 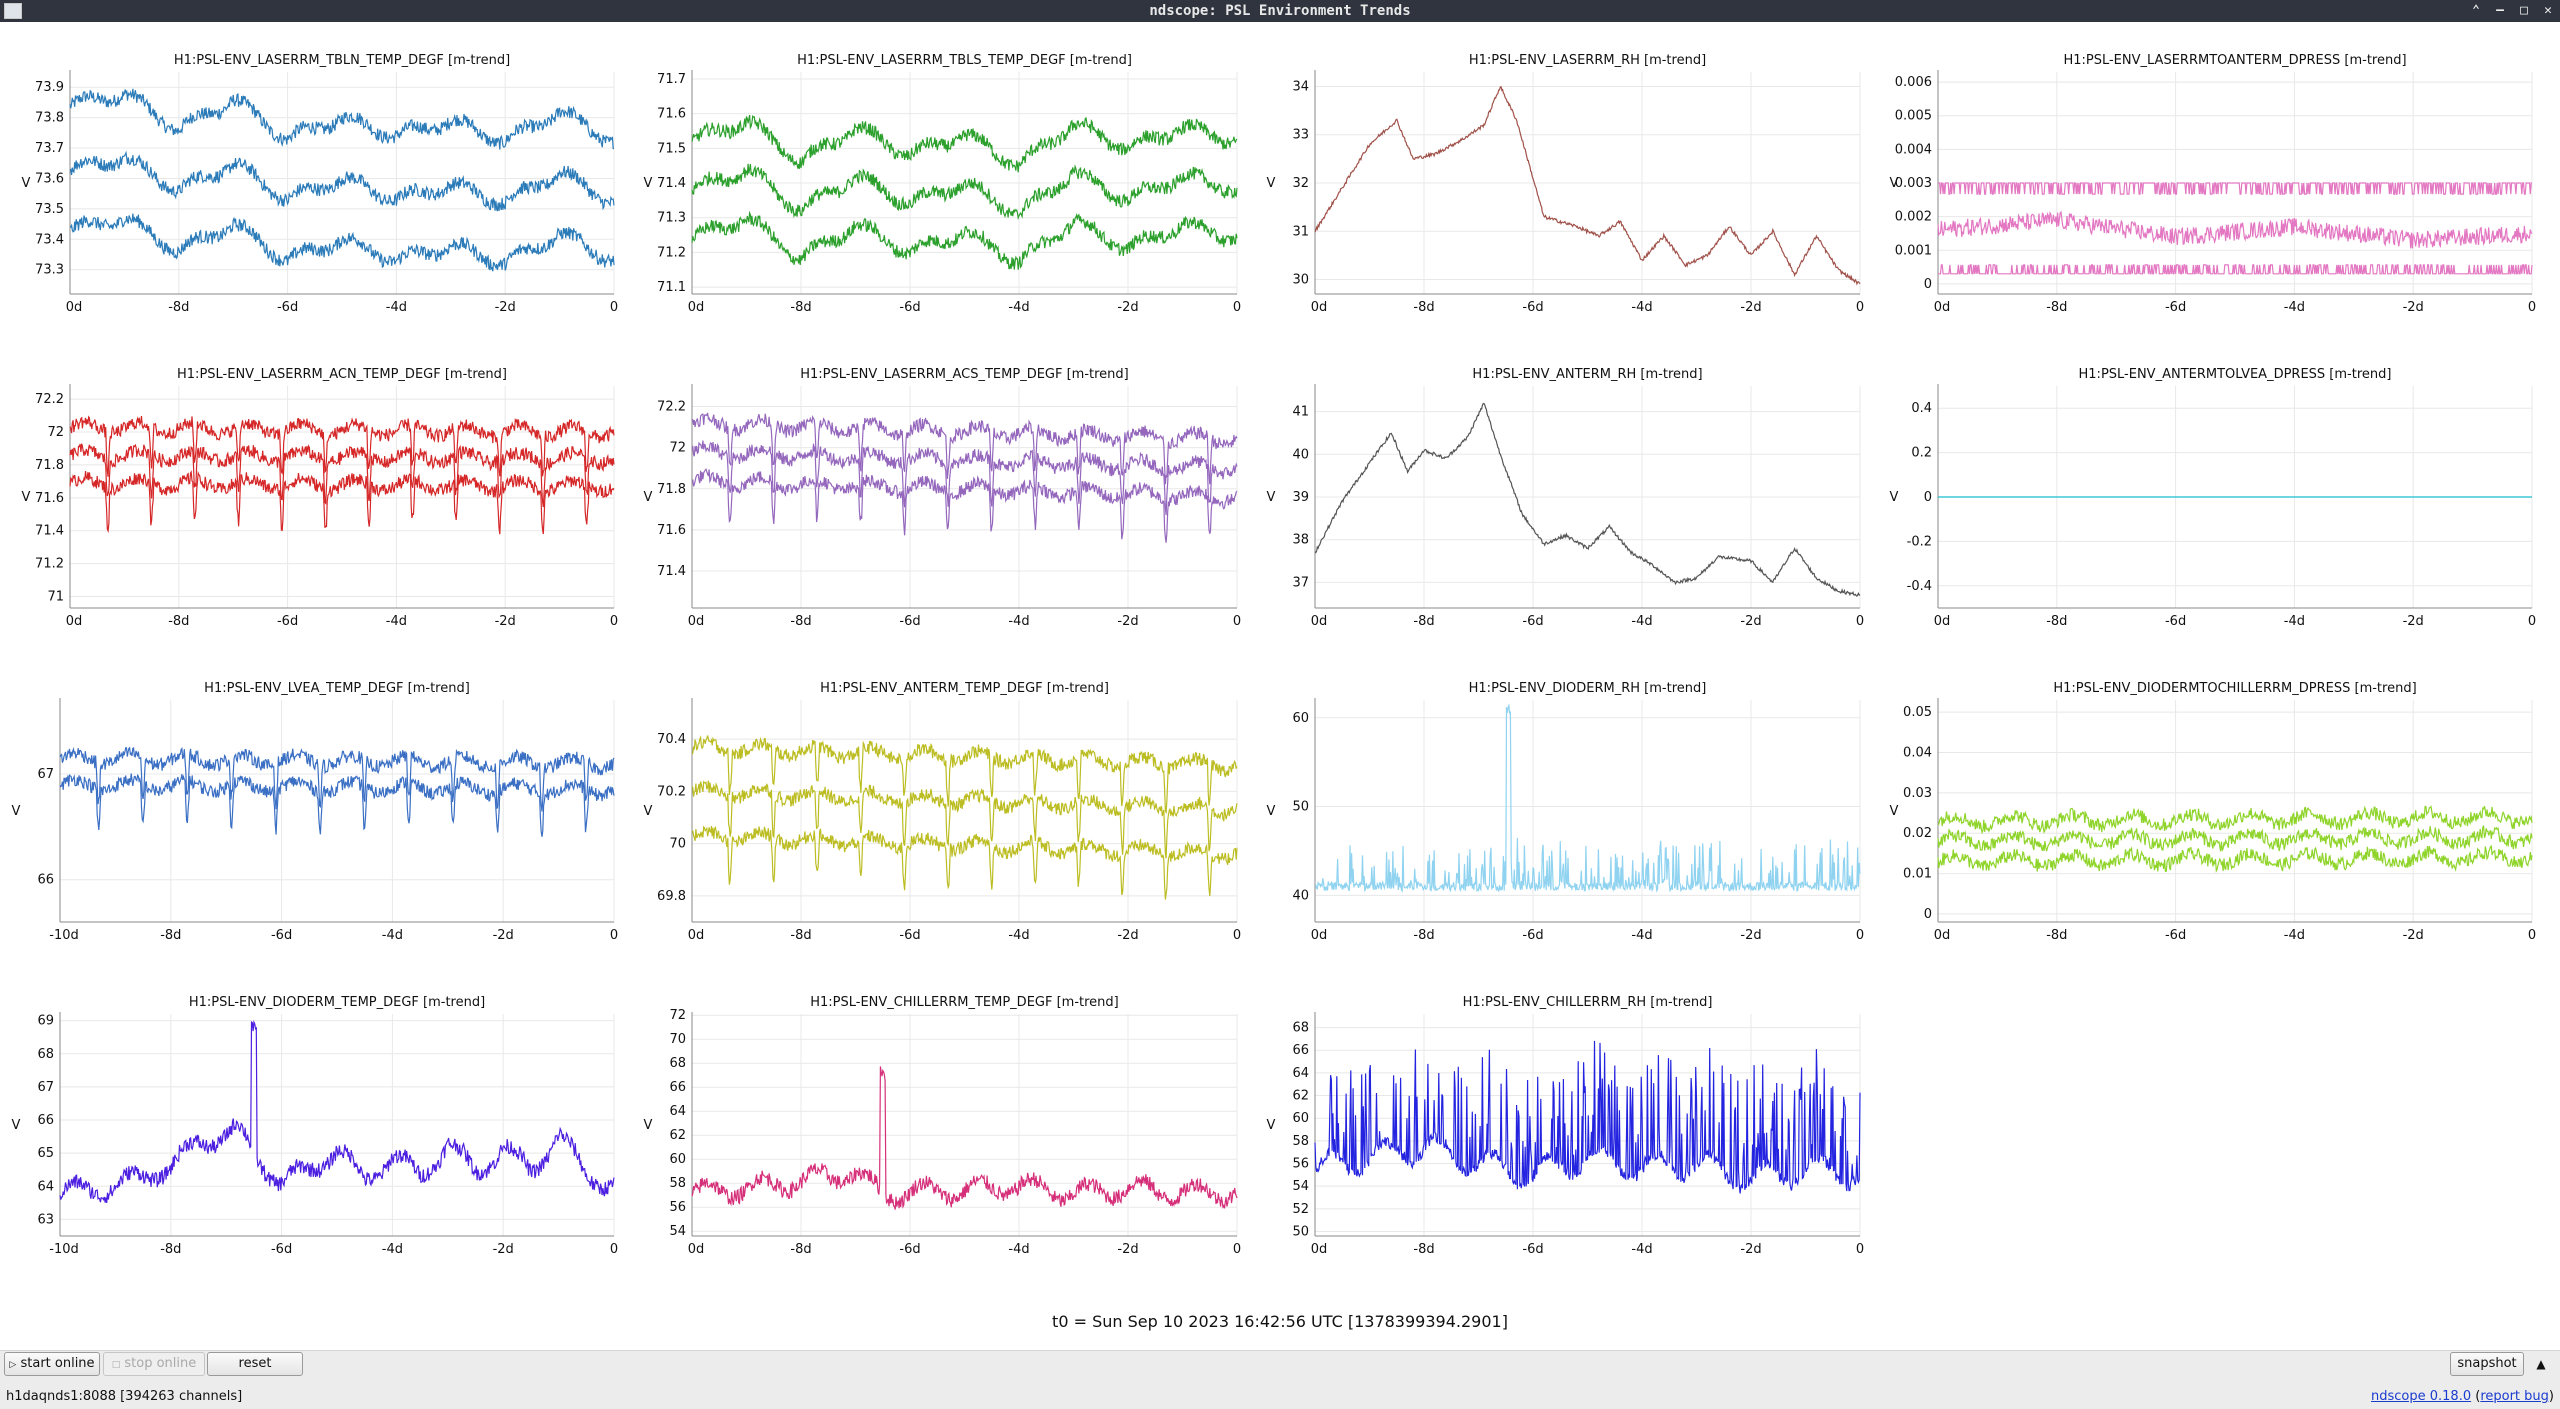 I want to click on report-bug-link: report bug, so click(x=2514, y=1396).